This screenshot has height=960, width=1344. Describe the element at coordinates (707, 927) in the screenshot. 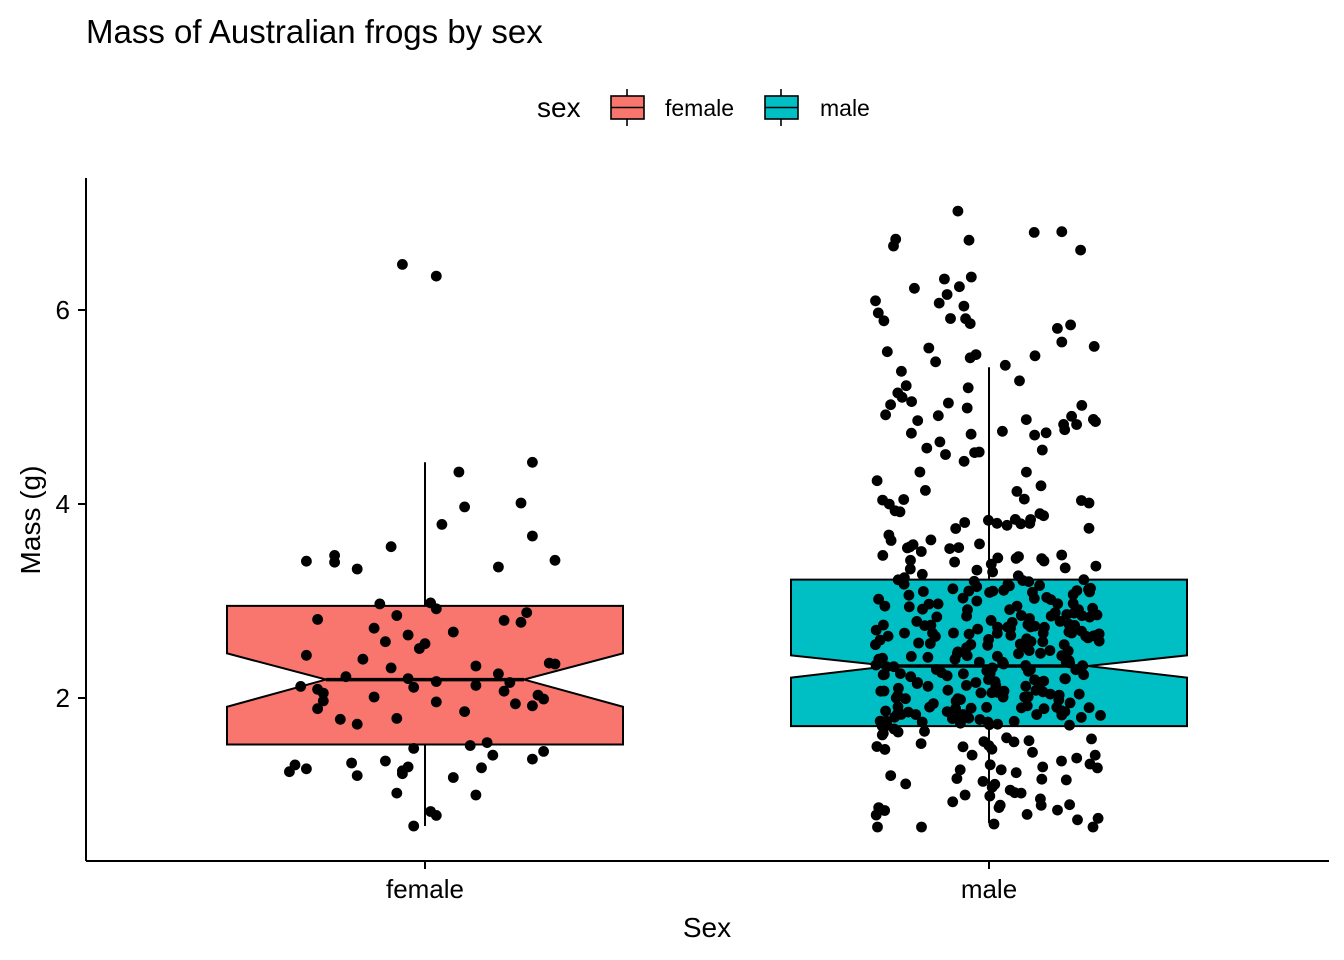

I see `x-axis-title: Sex` at that location.